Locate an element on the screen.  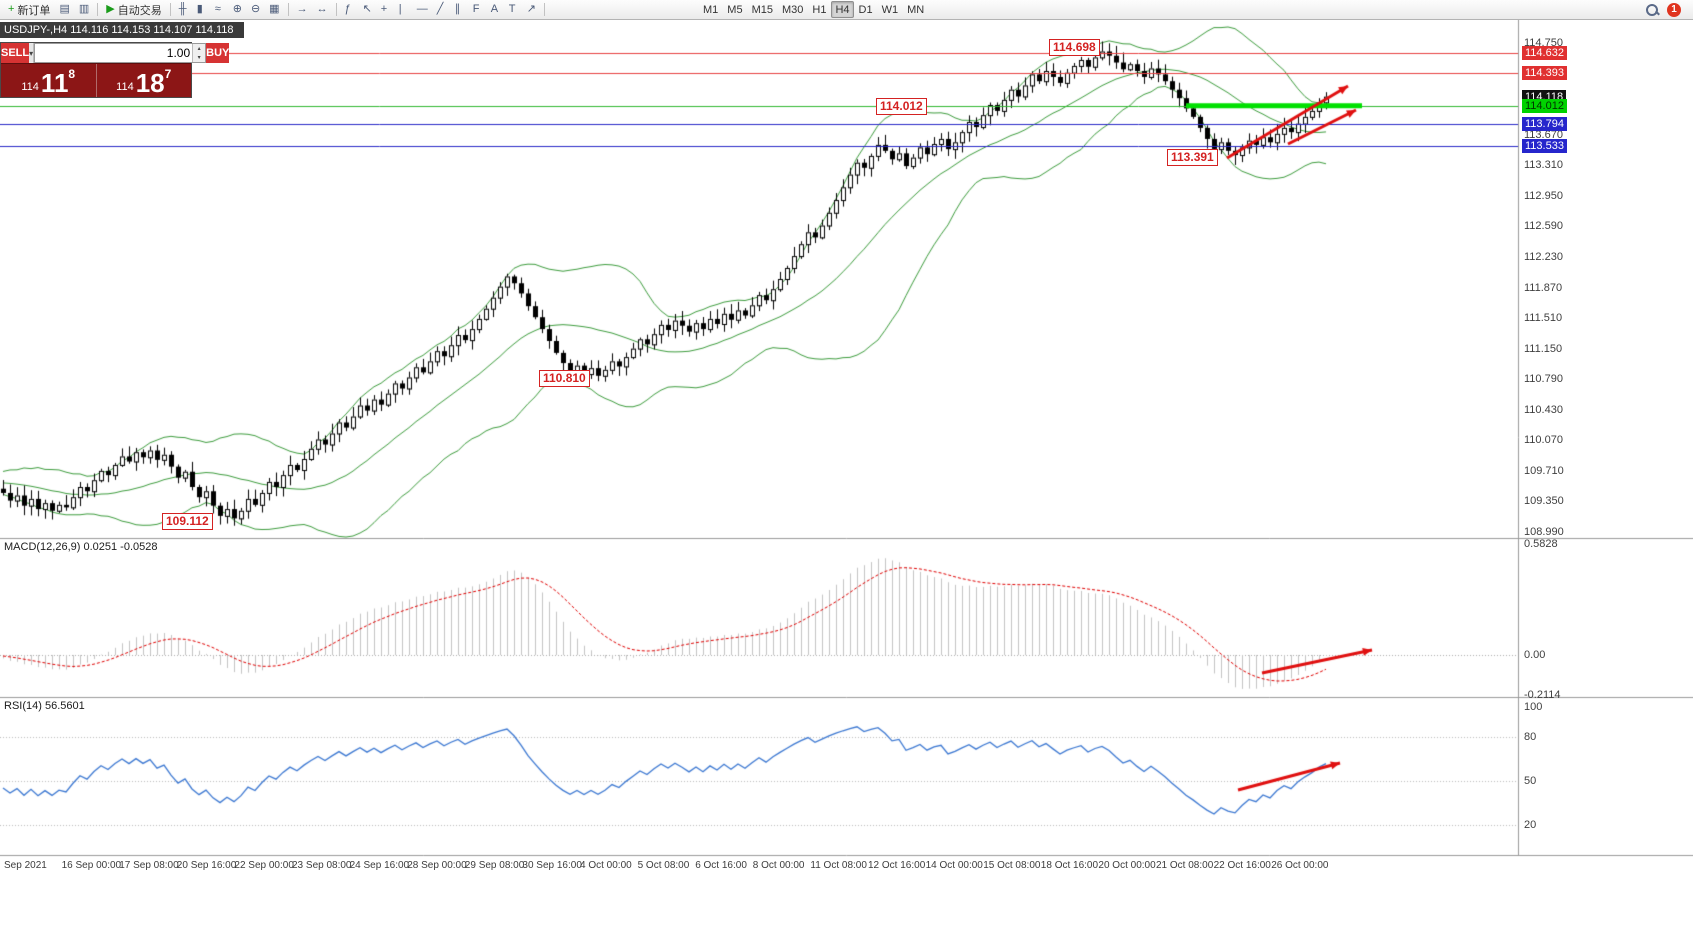
cursor-button: ↖ is located at coordinates (367, 9).